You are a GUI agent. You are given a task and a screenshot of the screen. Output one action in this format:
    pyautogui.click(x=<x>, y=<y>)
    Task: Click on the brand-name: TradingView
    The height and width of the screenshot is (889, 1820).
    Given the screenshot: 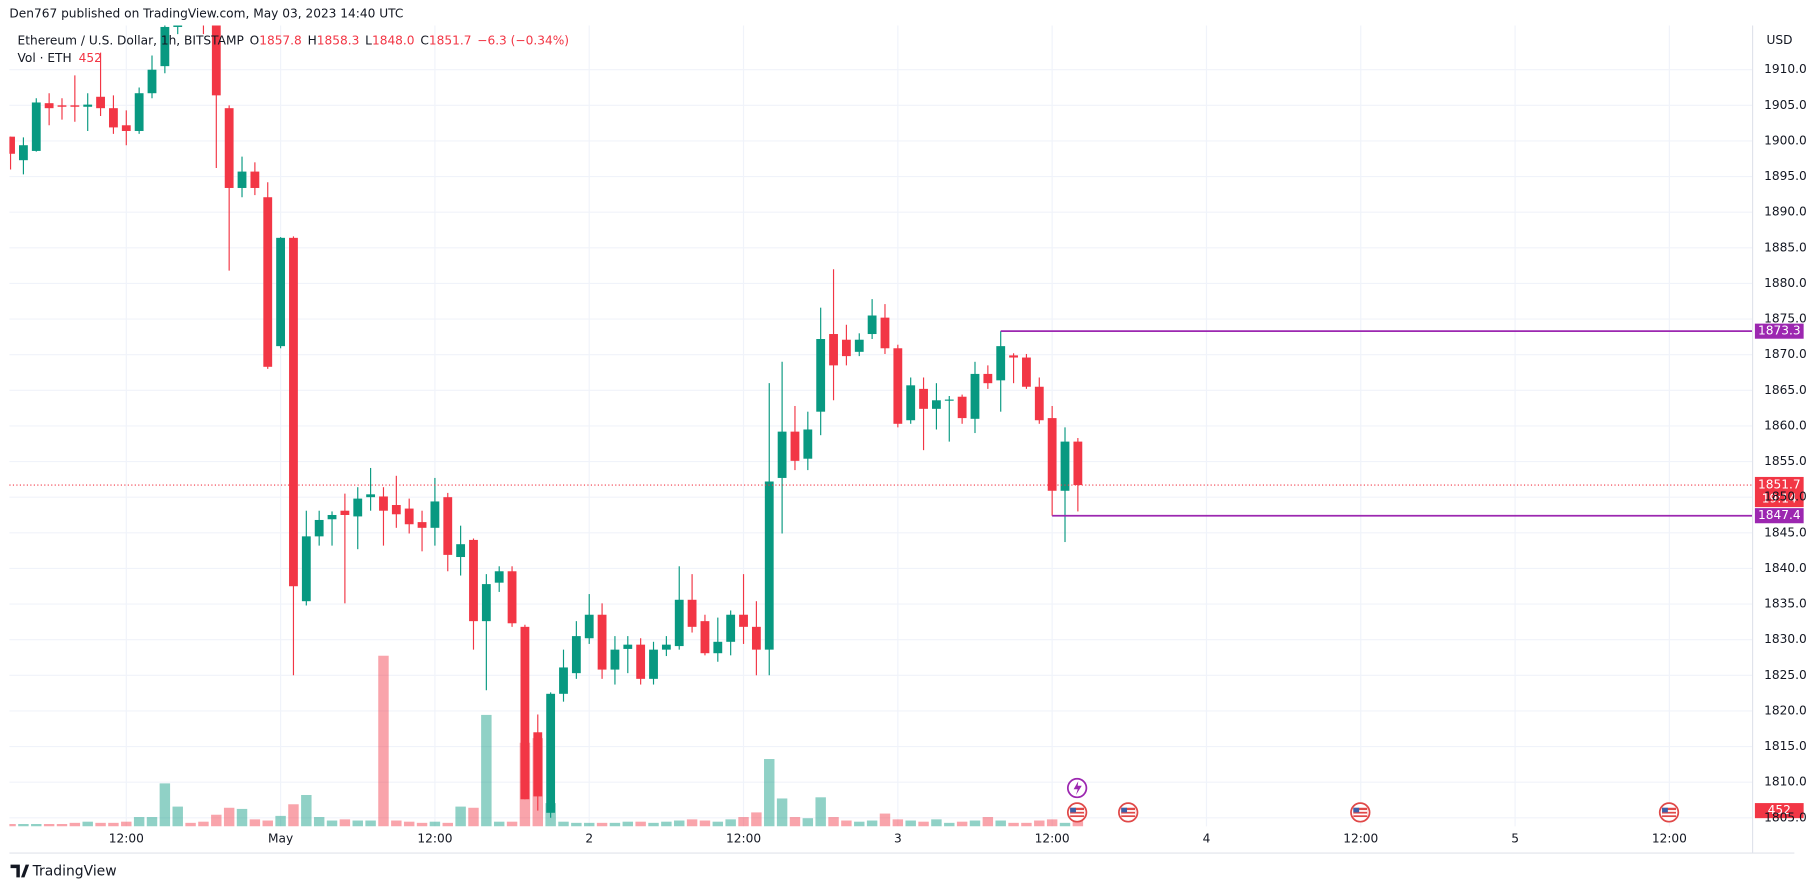 What is the action you would take?
    pyautogui.click(x=74, y=872)
    